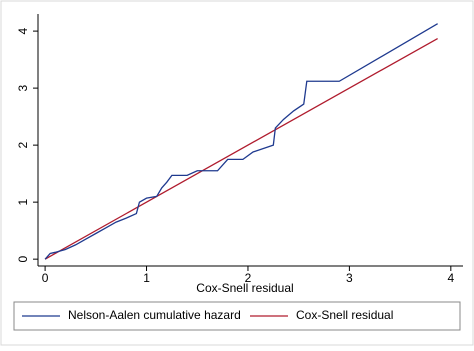 The width and height of the screenshot is (474, 351). What do you see at coordinates (45, 278) in the screenshot?
I see `x-tick-label: 0` at bounding box center [45, 278].